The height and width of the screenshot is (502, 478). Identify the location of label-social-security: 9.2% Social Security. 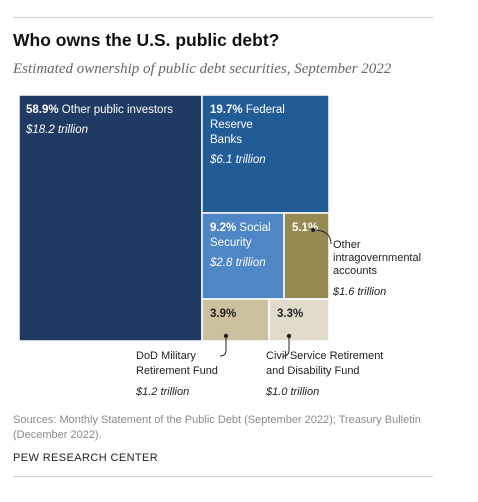
(240, 235).